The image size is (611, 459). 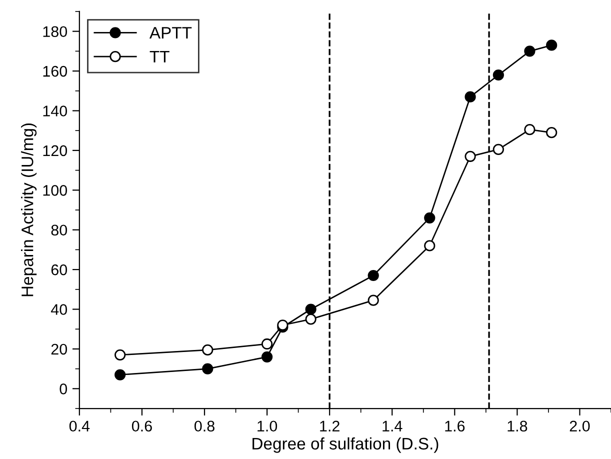 I want to click on x-tick-label: 1.0, so click(x=268, y=426).